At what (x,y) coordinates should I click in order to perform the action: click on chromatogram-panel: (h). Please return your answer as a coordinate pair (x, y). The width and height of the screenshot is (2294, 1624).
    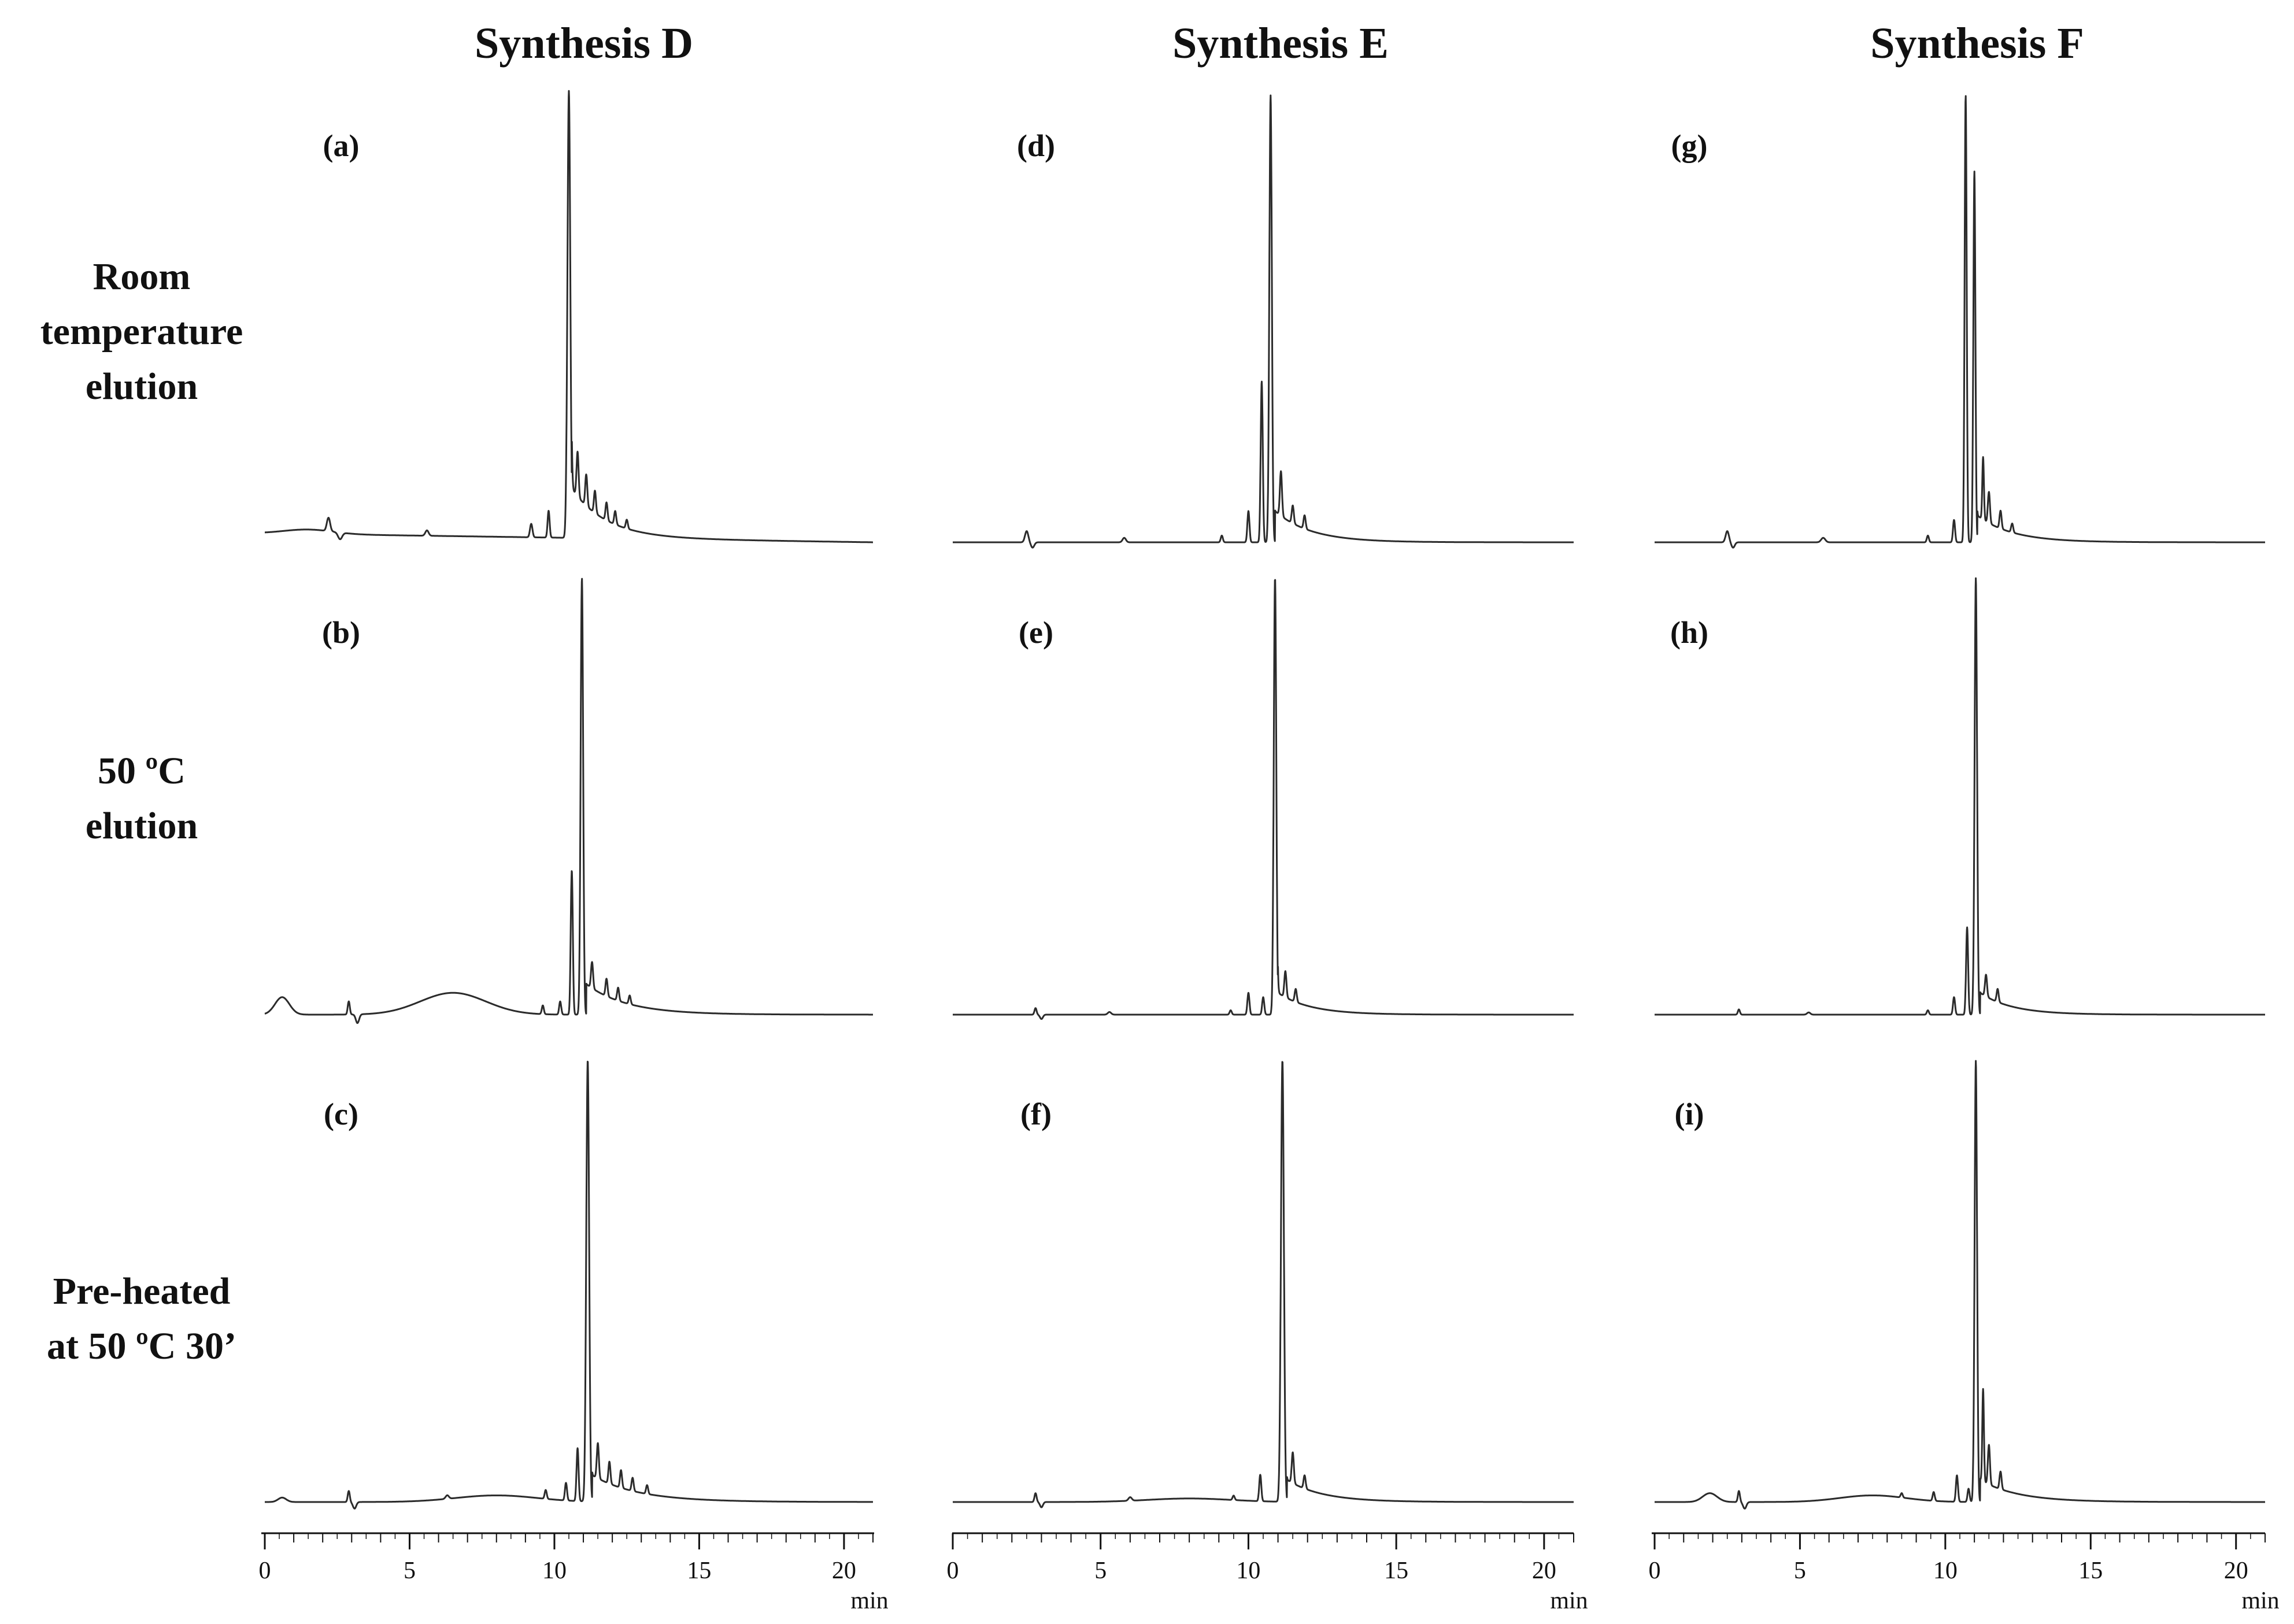
    Looking at the image, I should click on (1959, 796).